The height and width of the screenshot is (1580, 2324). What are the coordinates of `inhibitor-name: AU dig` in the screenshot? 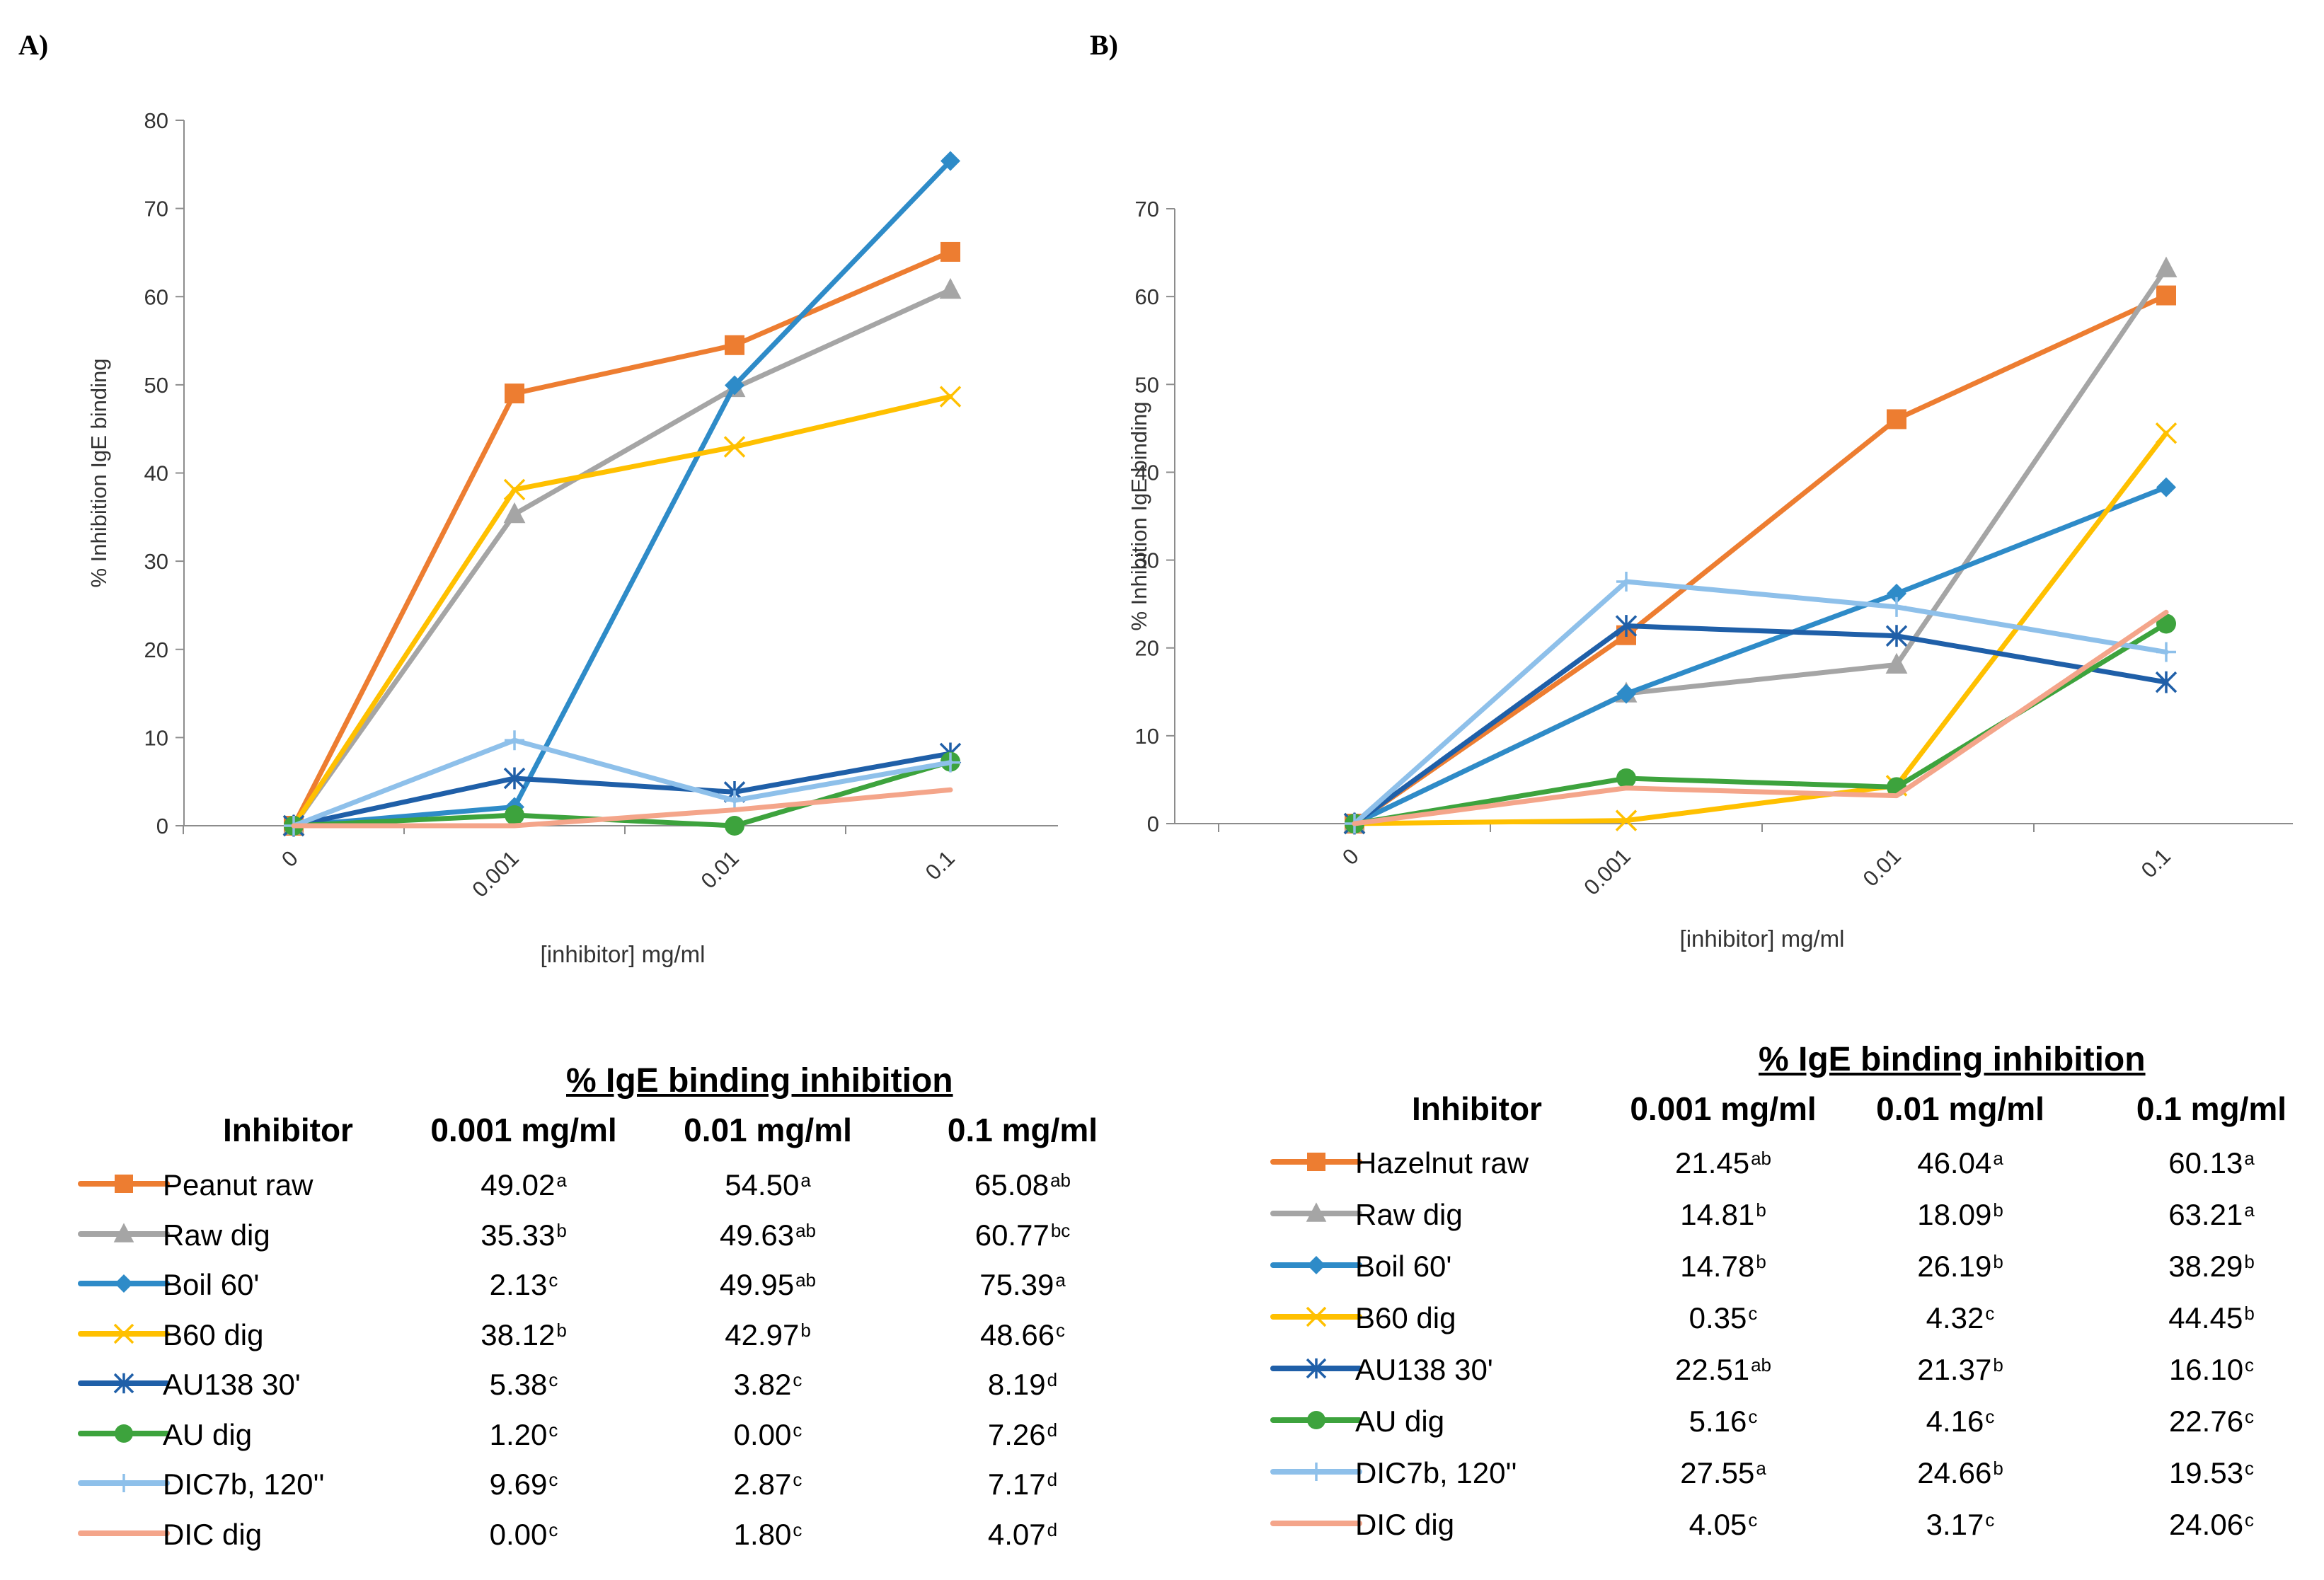 It's located at (1400, 1421).